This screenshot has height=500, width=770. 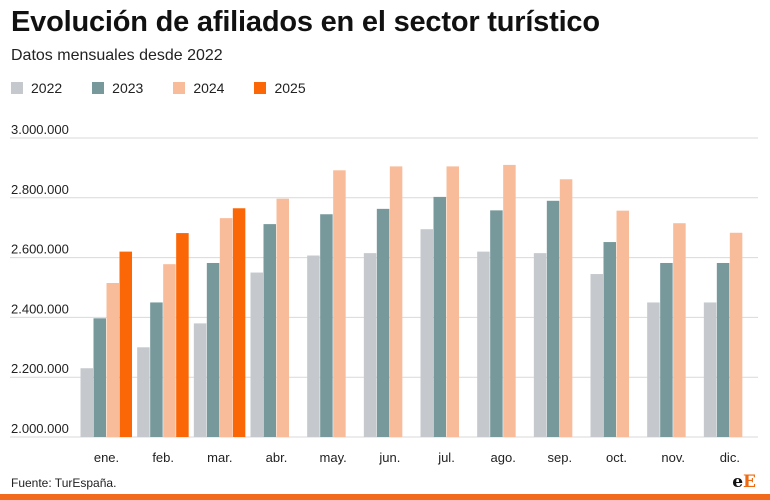 I want to click on legend-item-2022: 2022, so click(x=36, y=88).